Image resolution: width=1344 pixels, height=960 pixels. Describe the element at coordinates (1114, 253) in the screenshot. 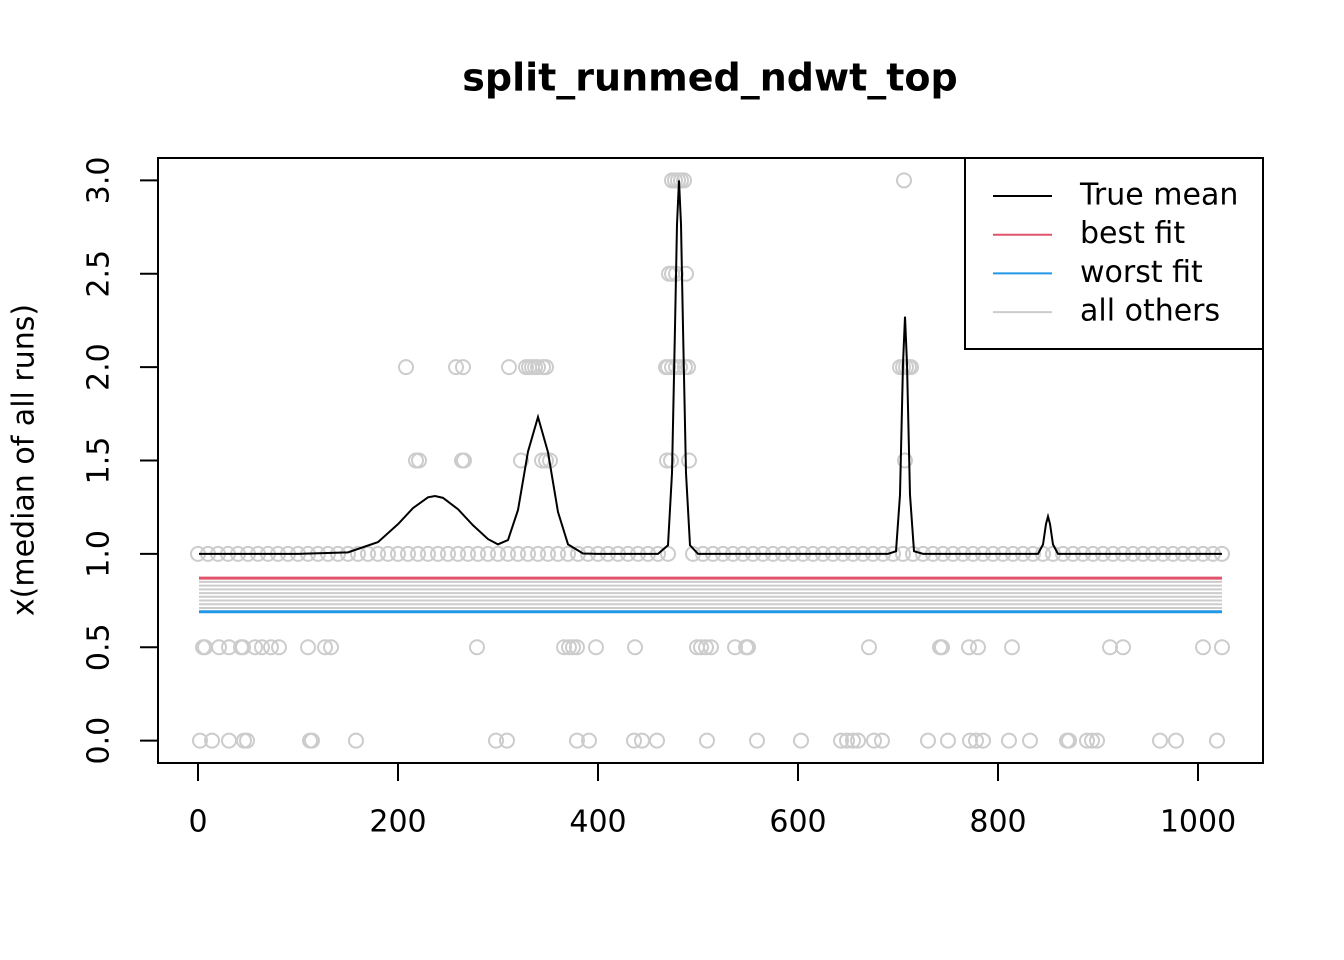

I see `legend-box` at that location.